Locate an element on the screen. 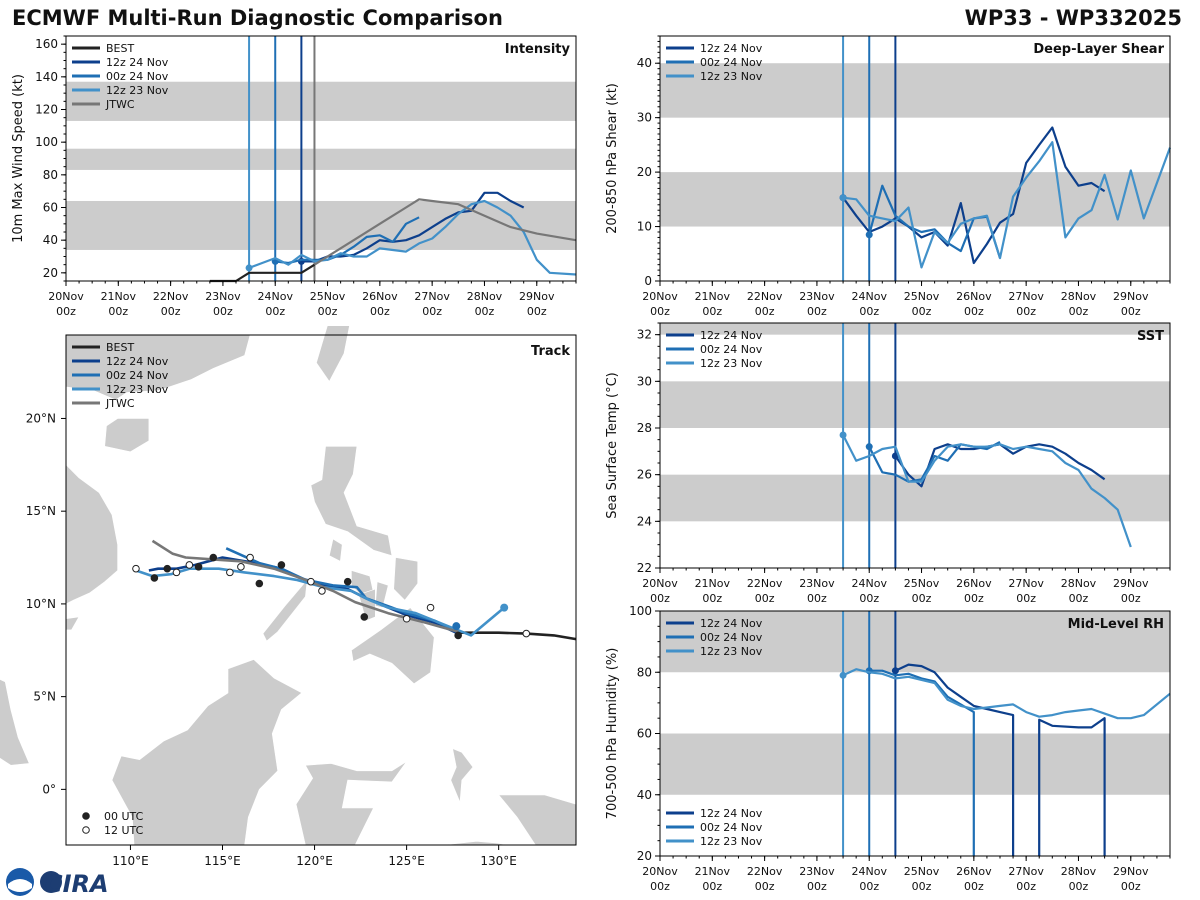  rh-ytick-label: 40 is located at coordinates (644, 795).